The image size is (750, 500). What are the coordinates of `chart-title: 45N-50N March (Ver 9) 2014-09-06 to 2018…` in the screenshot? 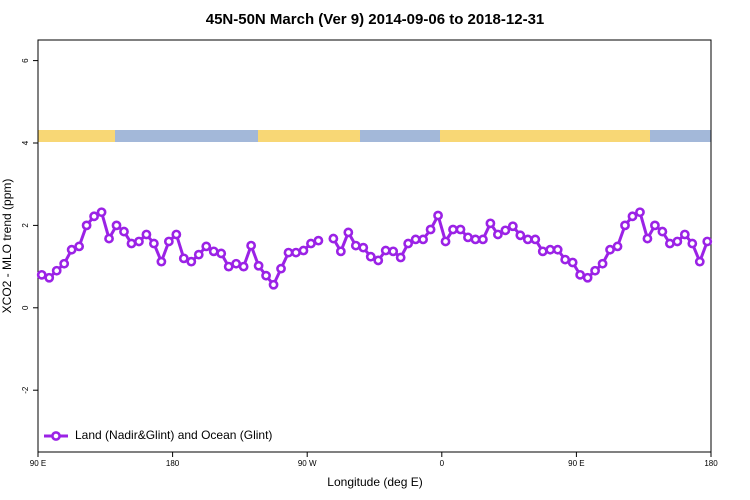 It's located at (375, 19).